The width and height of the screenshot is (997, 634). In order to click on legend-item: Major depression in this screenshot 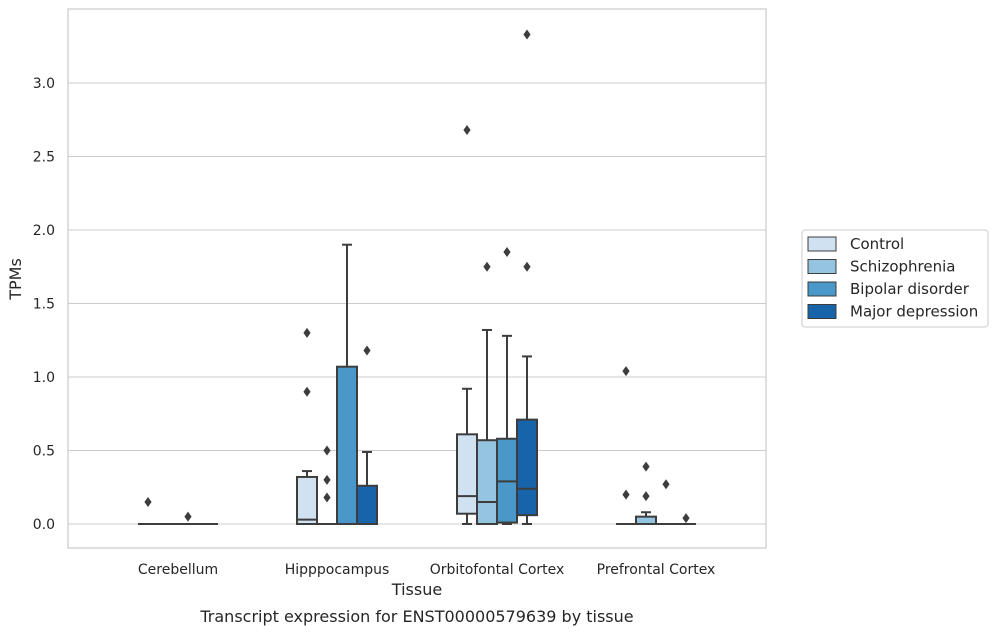, I will do `click(892, 312)`.